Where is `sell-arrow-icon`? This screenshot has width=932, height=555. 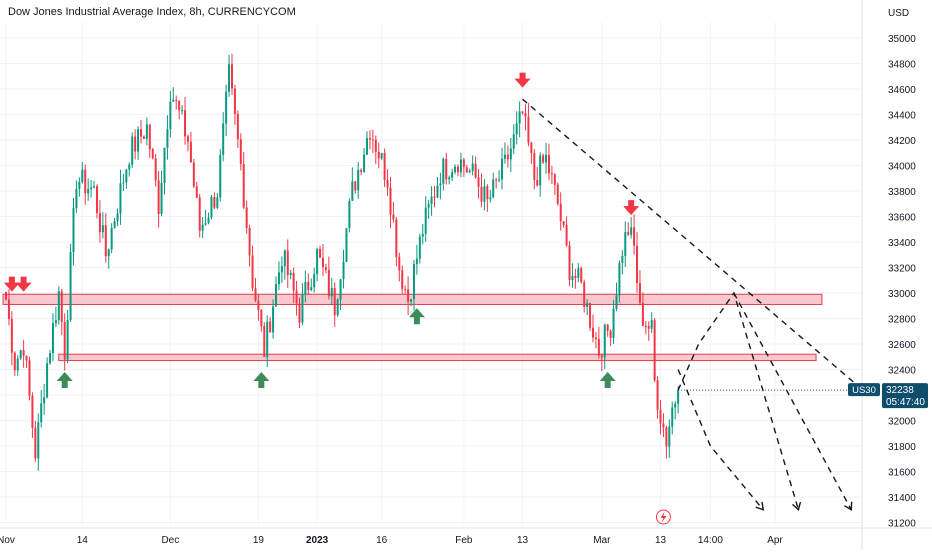 sell-arrow-icon is located at coordinates (631, 208).